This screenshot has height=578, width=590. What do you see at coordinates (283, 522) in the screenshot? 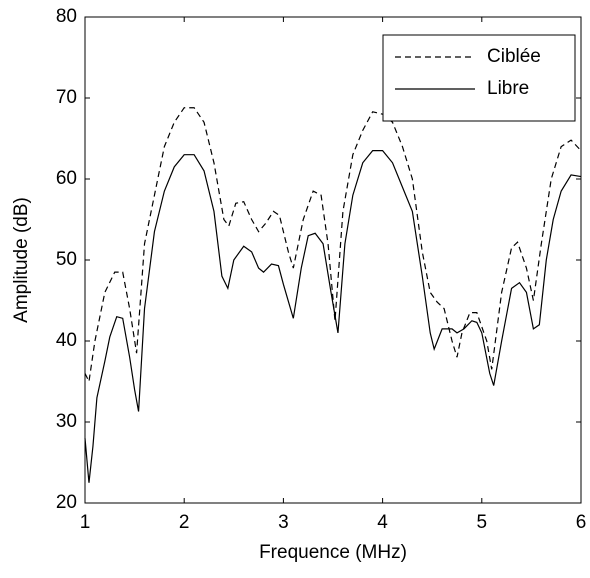
I see `x-tick-label: 3` at bounding box center [283, 522].